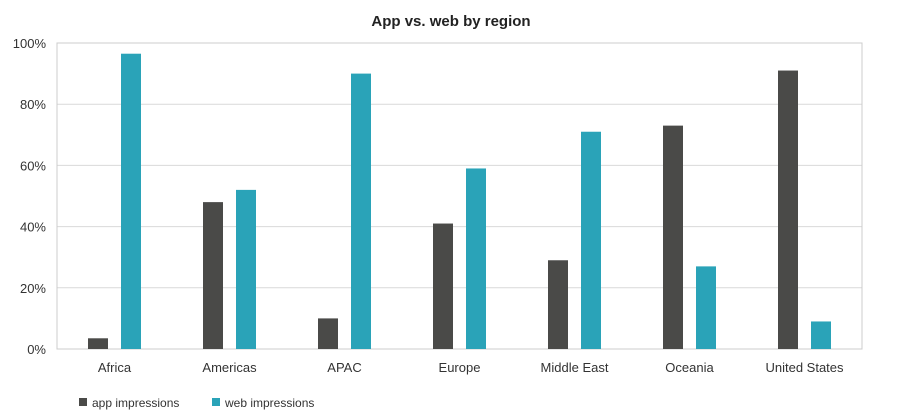  Describe the element at coordinates (460, 367) in the screenshot. I see `x-category-label: Europe` at that location.